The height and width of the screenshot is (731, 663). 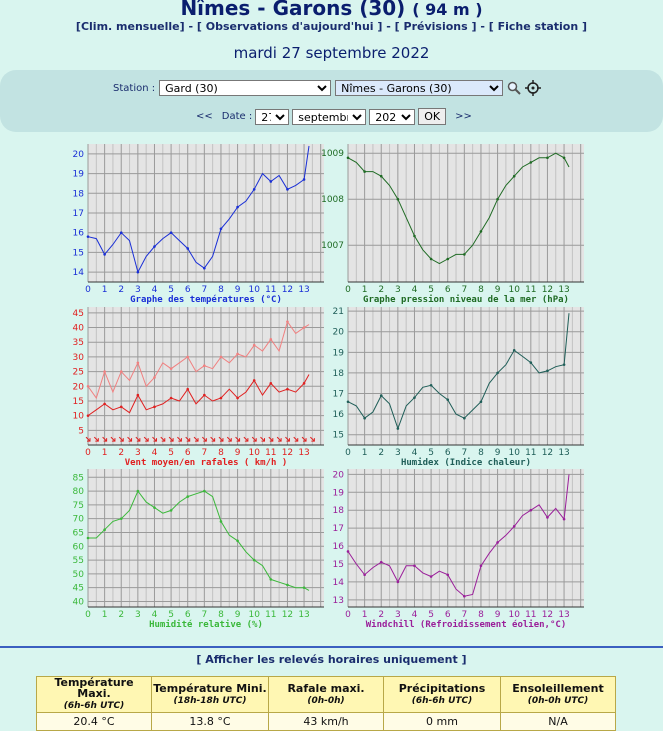 What do you see at coordinates (210, 721) in the screenshot?
I see `summary-value: 13.8 °C` at bounding box center [210, 721].